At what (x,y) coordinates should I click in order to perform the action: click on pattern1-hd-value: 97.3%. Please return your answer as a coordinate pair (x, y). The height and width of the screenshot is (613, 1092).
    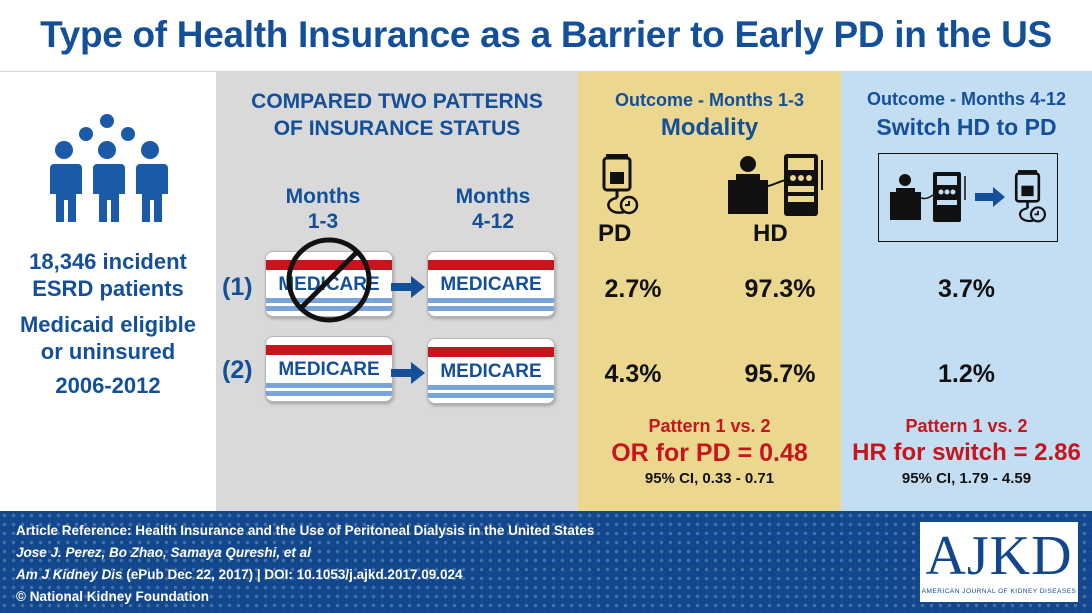
    Looking at the image, I should click on (780, 289).